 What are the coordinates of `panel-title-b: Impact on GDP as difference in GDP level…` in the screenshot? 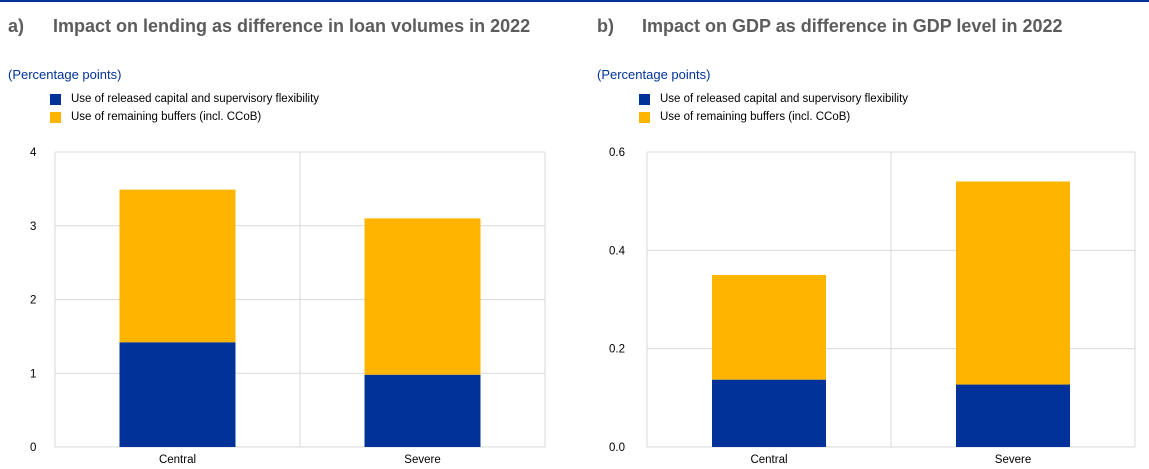 It's located at (852, 26).